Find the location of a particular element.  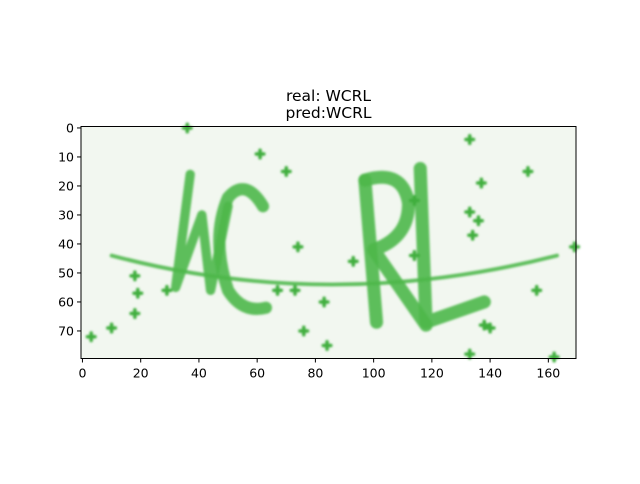

y-tick-label: 50 is located at coordinates (66, 272).